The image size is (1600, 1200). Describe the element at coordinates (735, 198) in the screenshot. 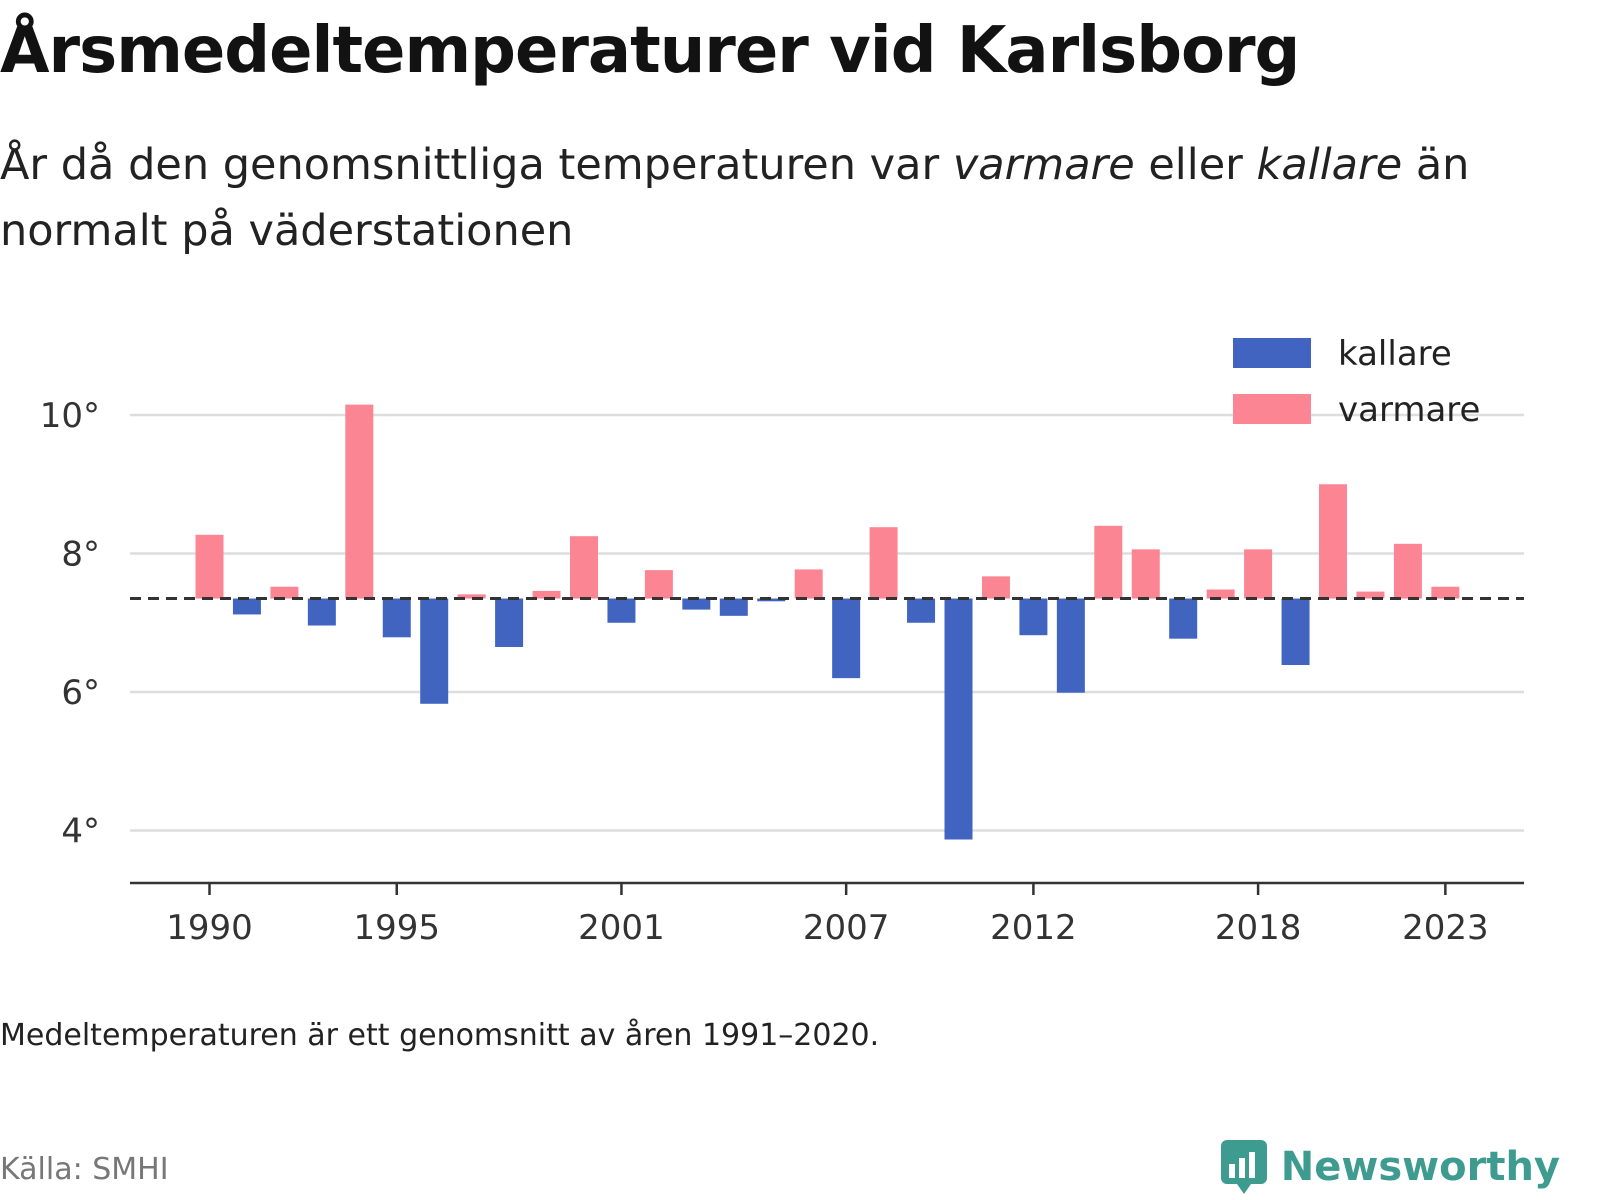

I see `subtitle-text-end: än normalt på väderstationen` at that location.